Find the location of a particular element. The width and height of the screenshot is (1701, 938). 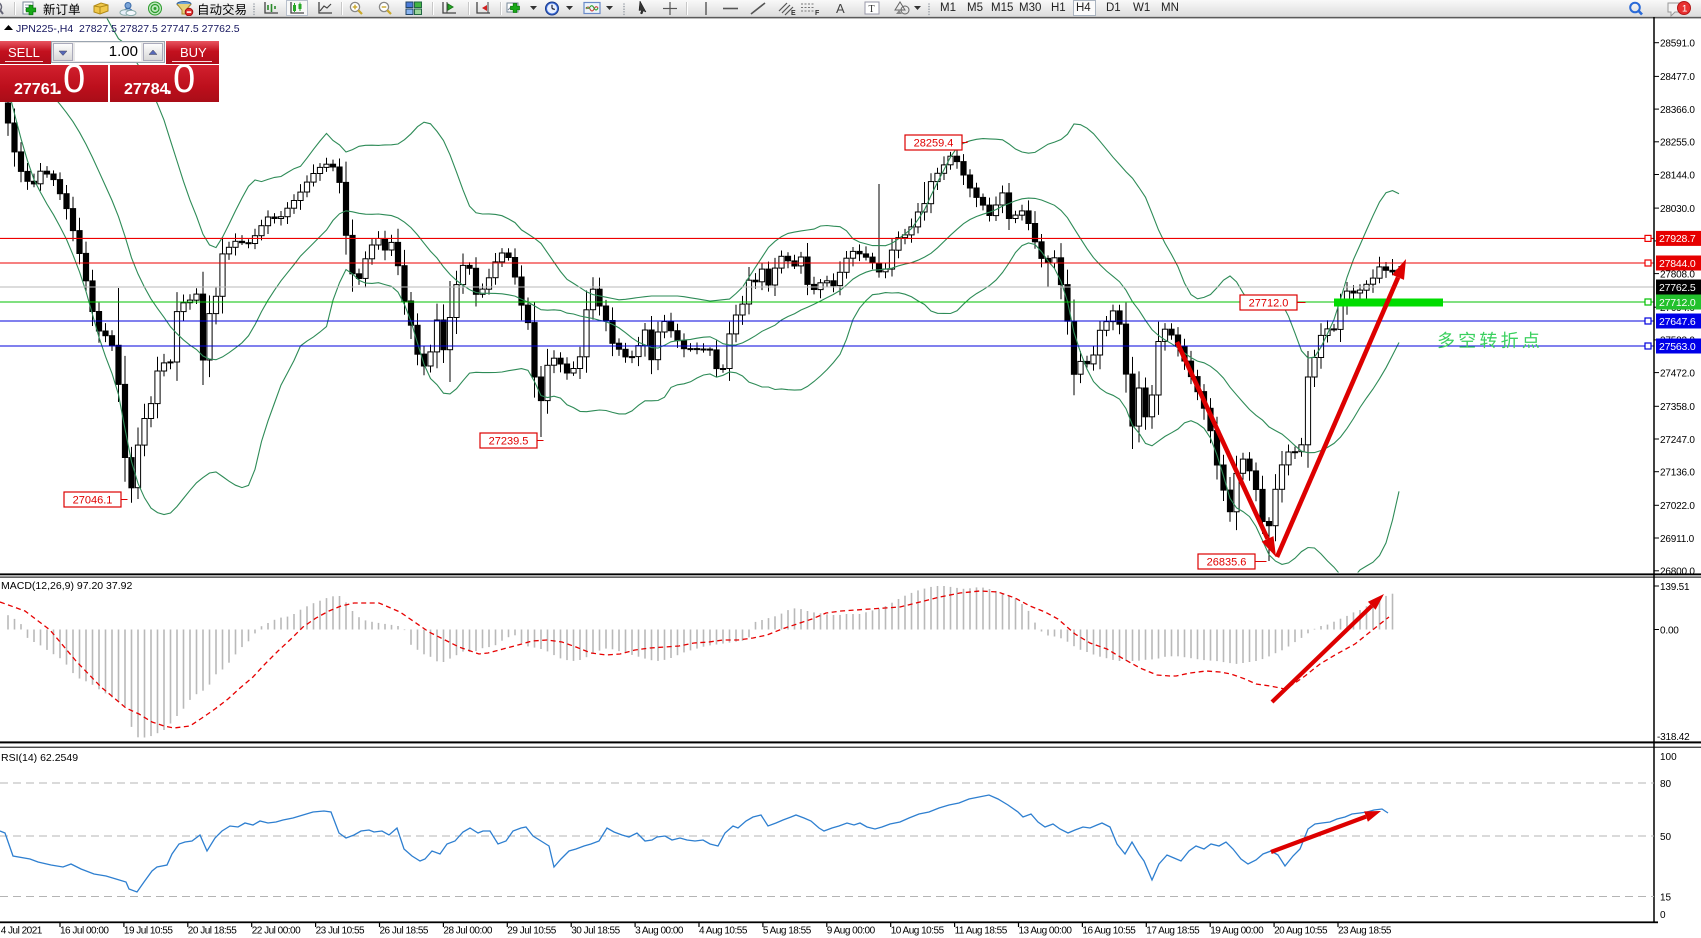

svg-text: 27563.0 is located at coordinates (1677, 347).